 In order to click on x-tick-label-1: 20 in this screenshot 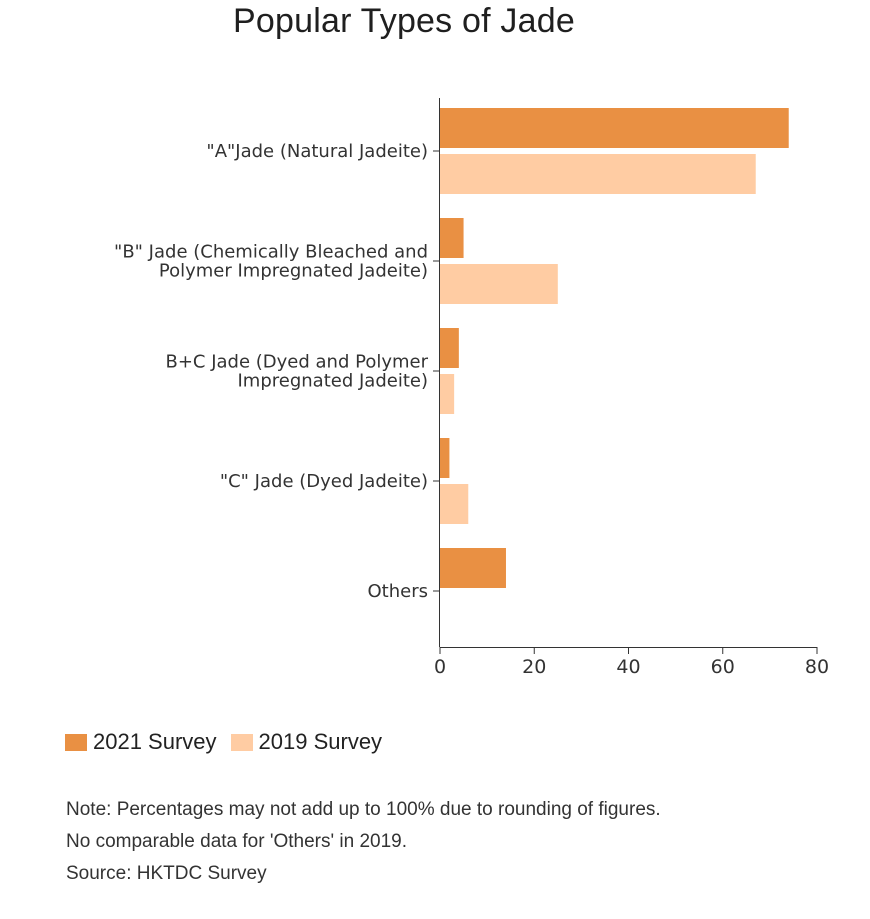, I will do `click(534, 667)`.